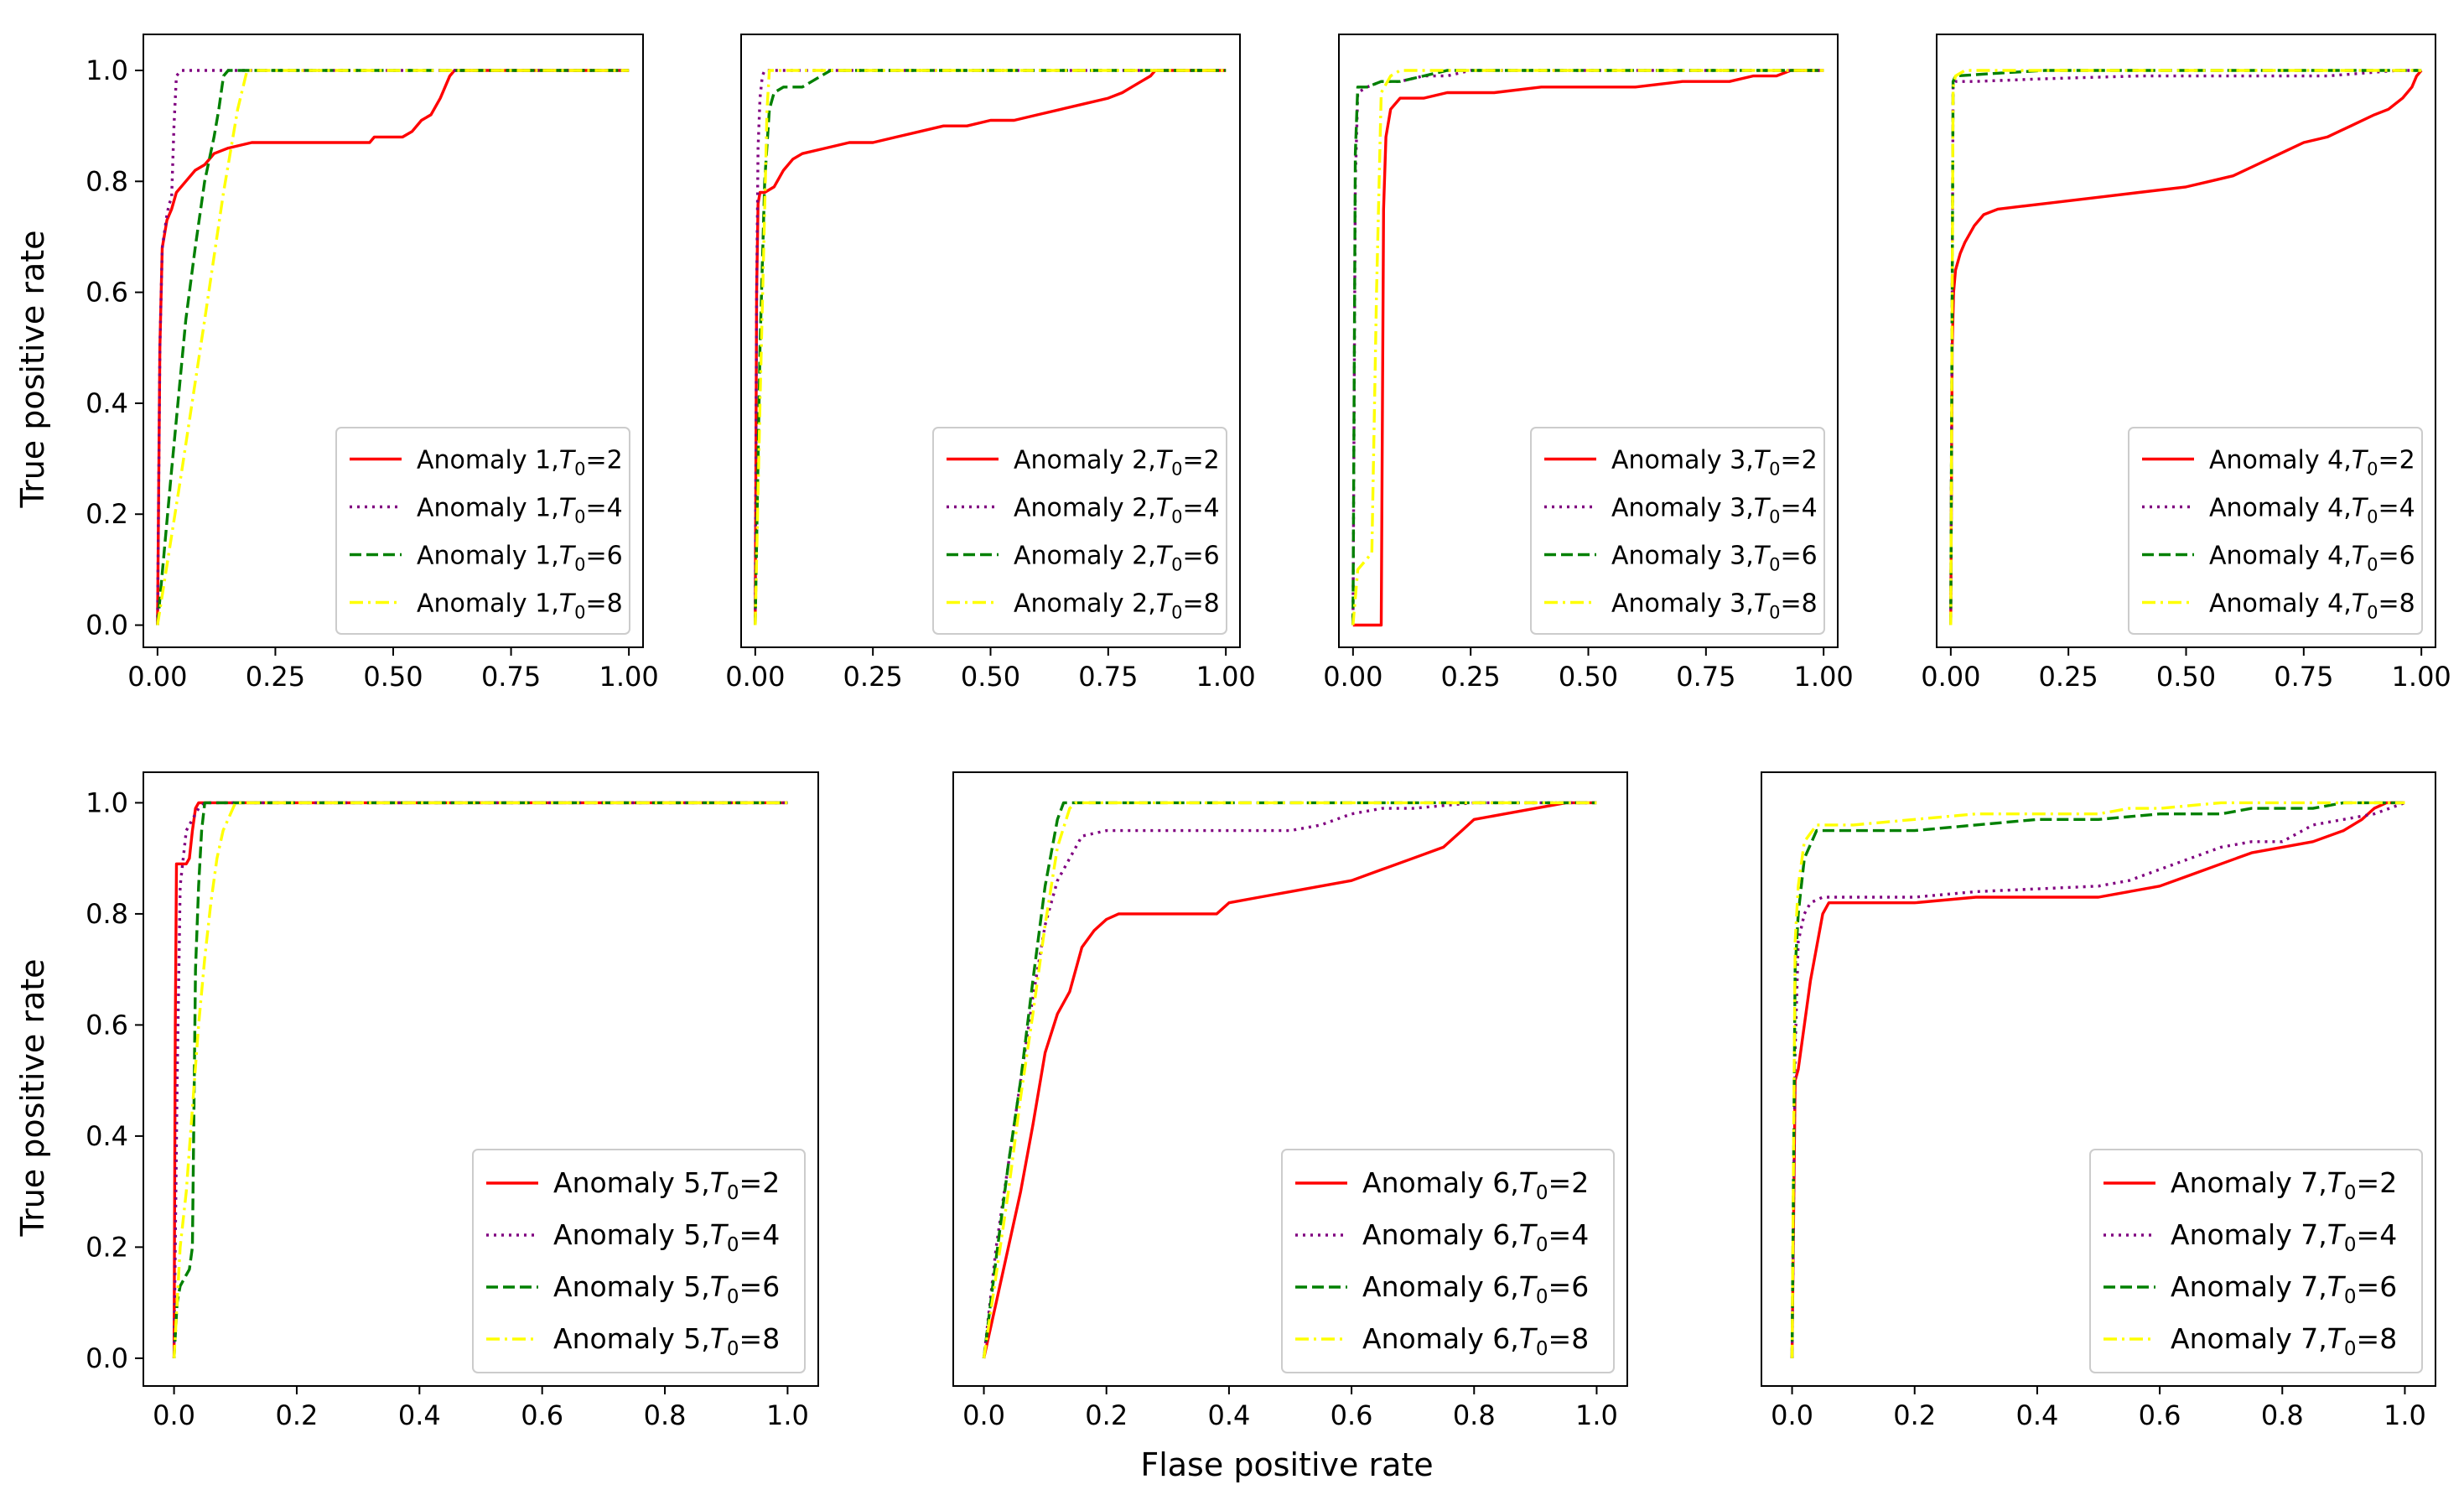  Describe the element at coordinates (1475, 1185) in the screenshot. I see `legend-label: Anomaly 6,T0=2` at that location.